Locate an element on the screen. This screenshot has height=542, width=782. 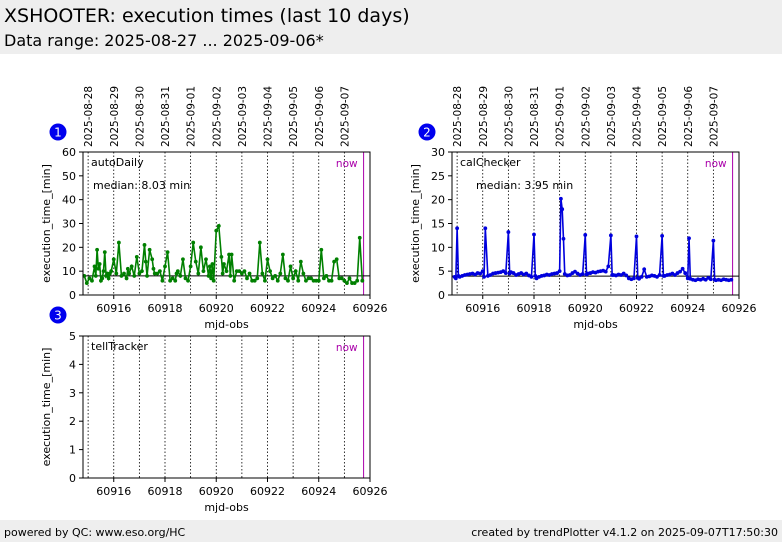
chart-1-badge-circle is located at coordinates (58, 132).